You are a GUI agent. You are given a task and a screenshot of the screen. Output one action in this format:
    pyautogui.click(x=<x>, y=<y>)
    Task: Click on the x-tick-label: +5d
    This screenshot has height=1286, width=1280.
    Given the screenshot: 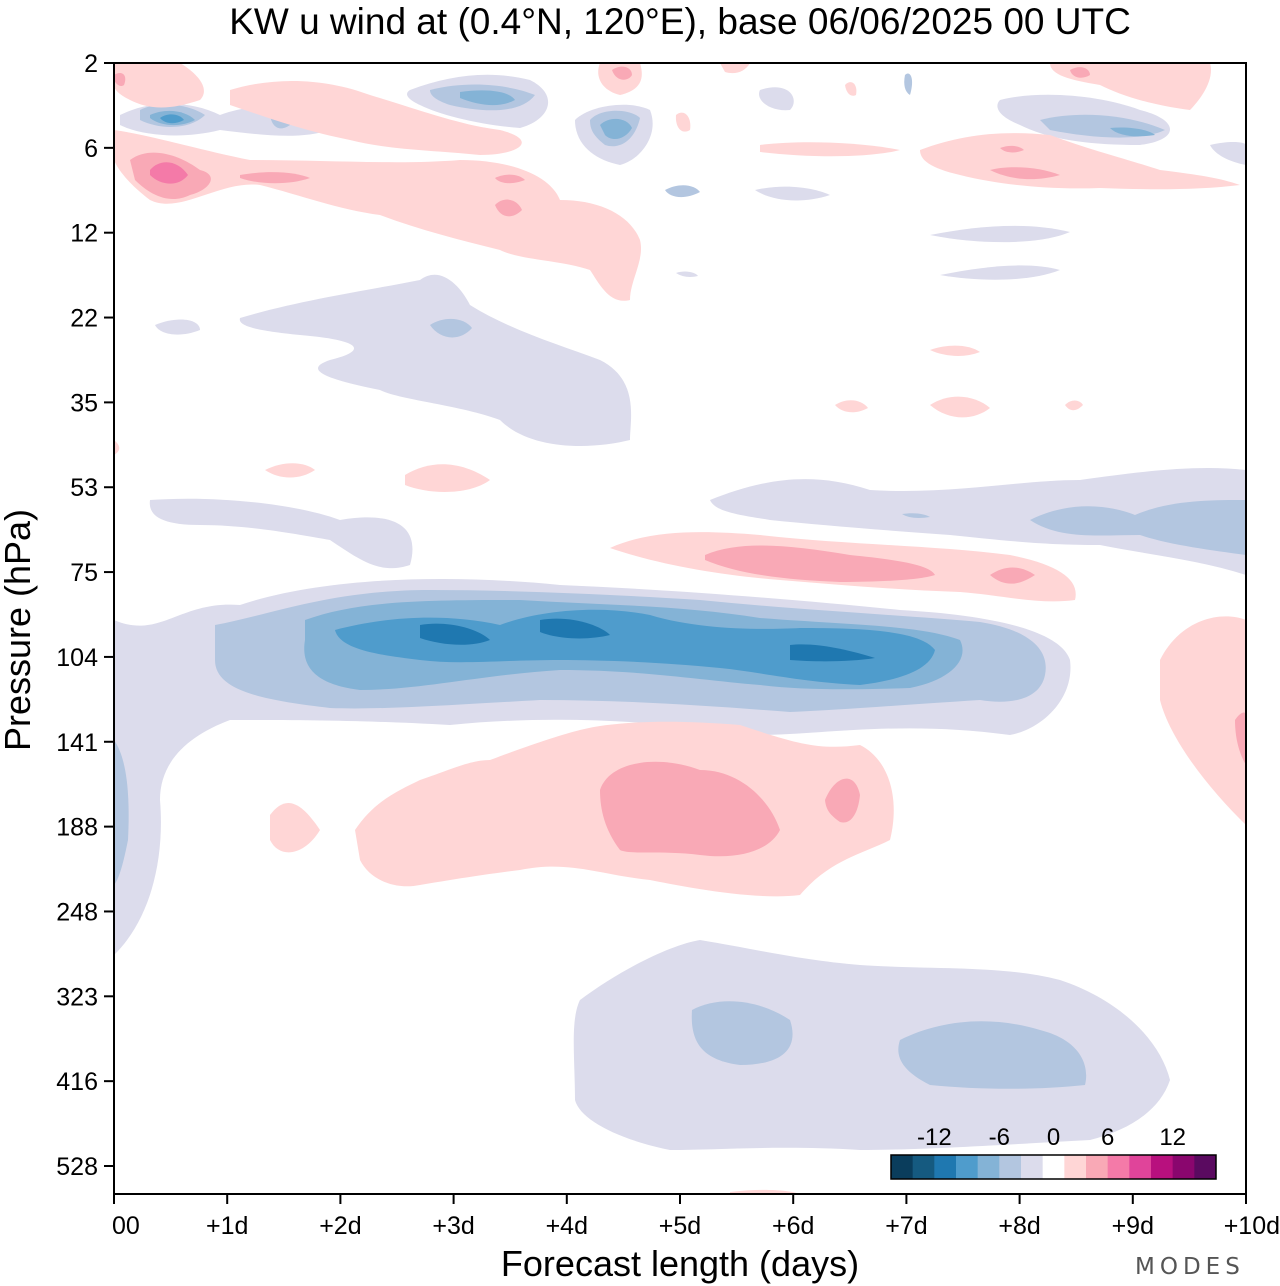 What is the action you would take?
    pyautogui.click(x=680, y=1226)
    